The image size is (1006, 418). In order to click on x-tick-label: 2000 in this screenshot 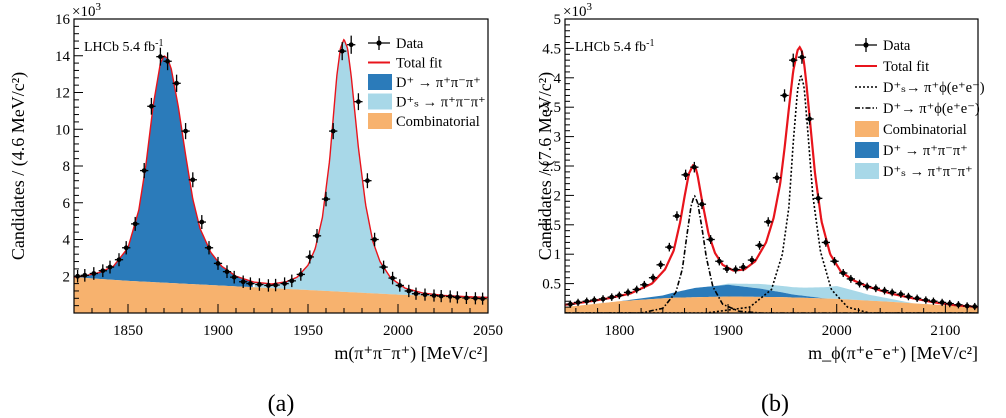, I will do `click(837, 331)`.